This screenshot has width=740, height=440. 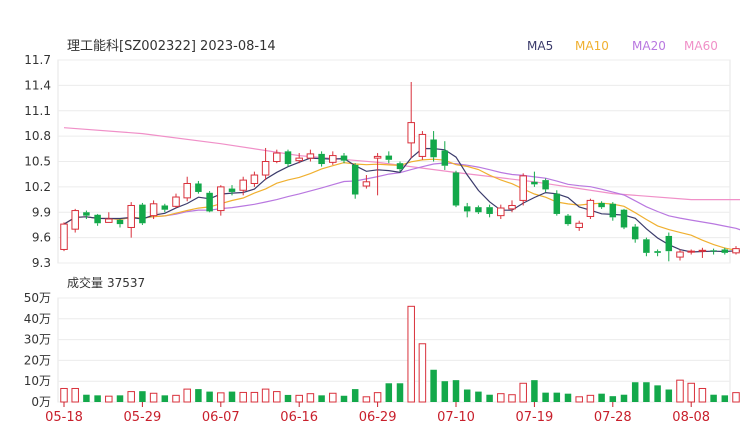 I want to click on volume-tick-label: 50万, so click(x=37, y=298).